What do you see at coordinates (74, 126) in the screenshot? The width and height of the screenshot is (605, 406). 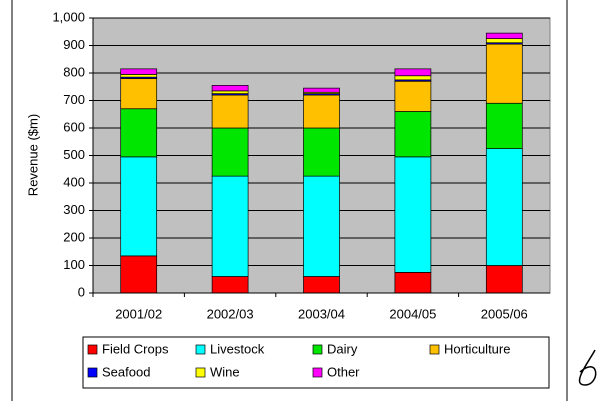 I see `y-tick-label: 600` at bounding box center [74, 126].